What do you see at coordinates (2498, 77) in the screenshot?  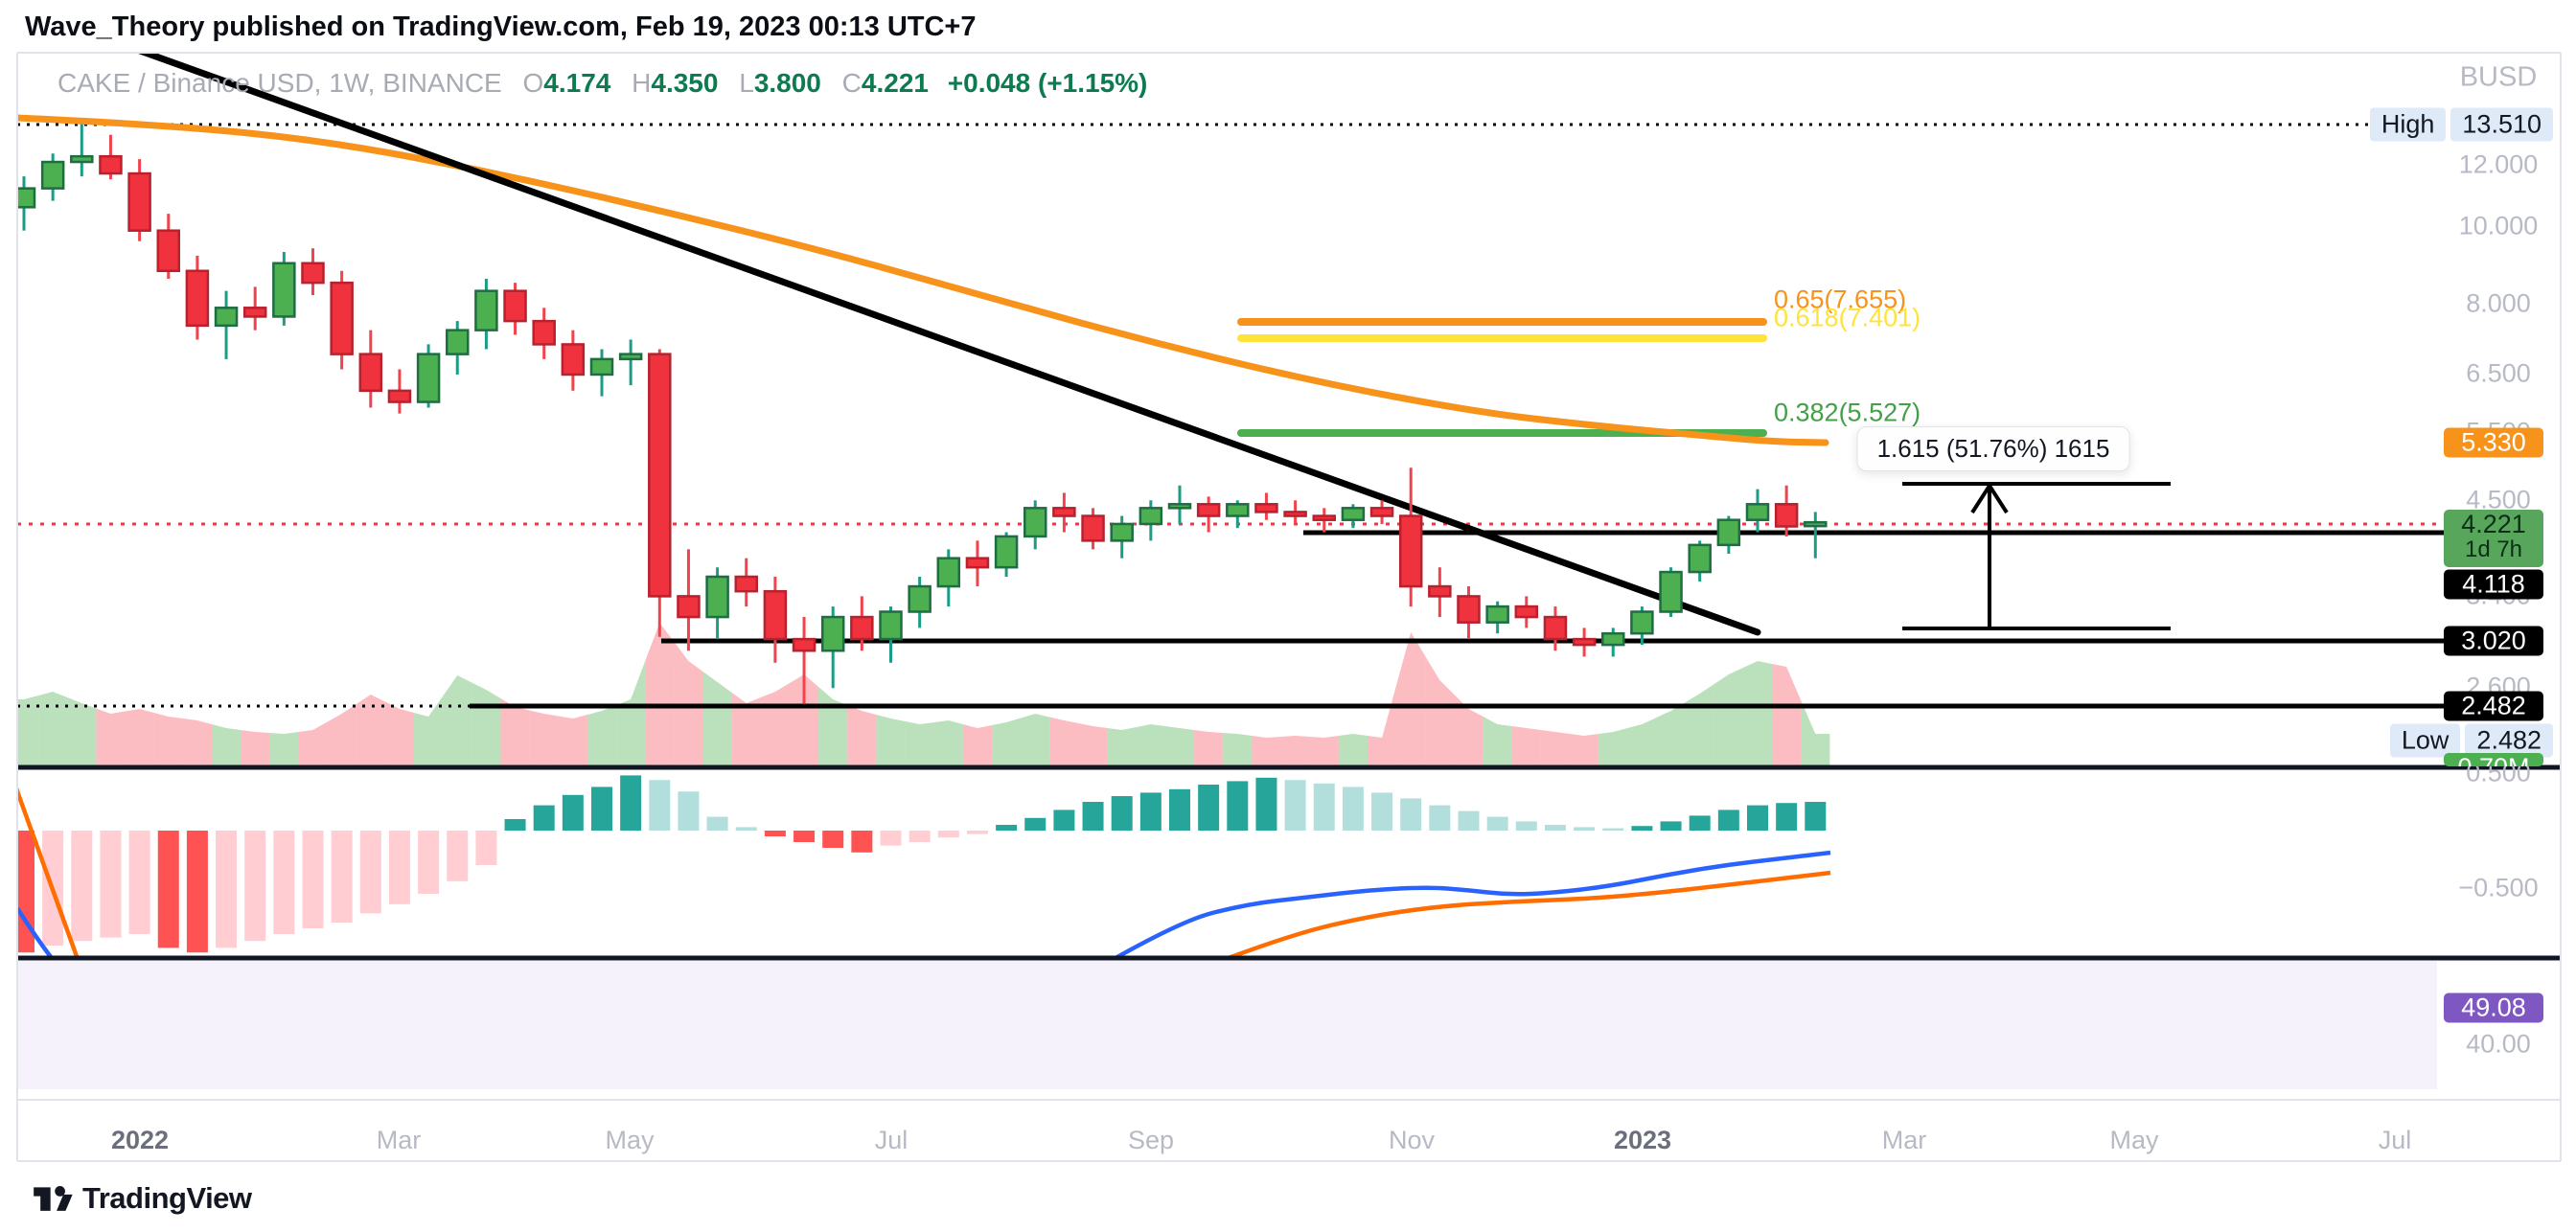 I see `axis-currency-label: BUSD` at bounding box center [2498, 77].